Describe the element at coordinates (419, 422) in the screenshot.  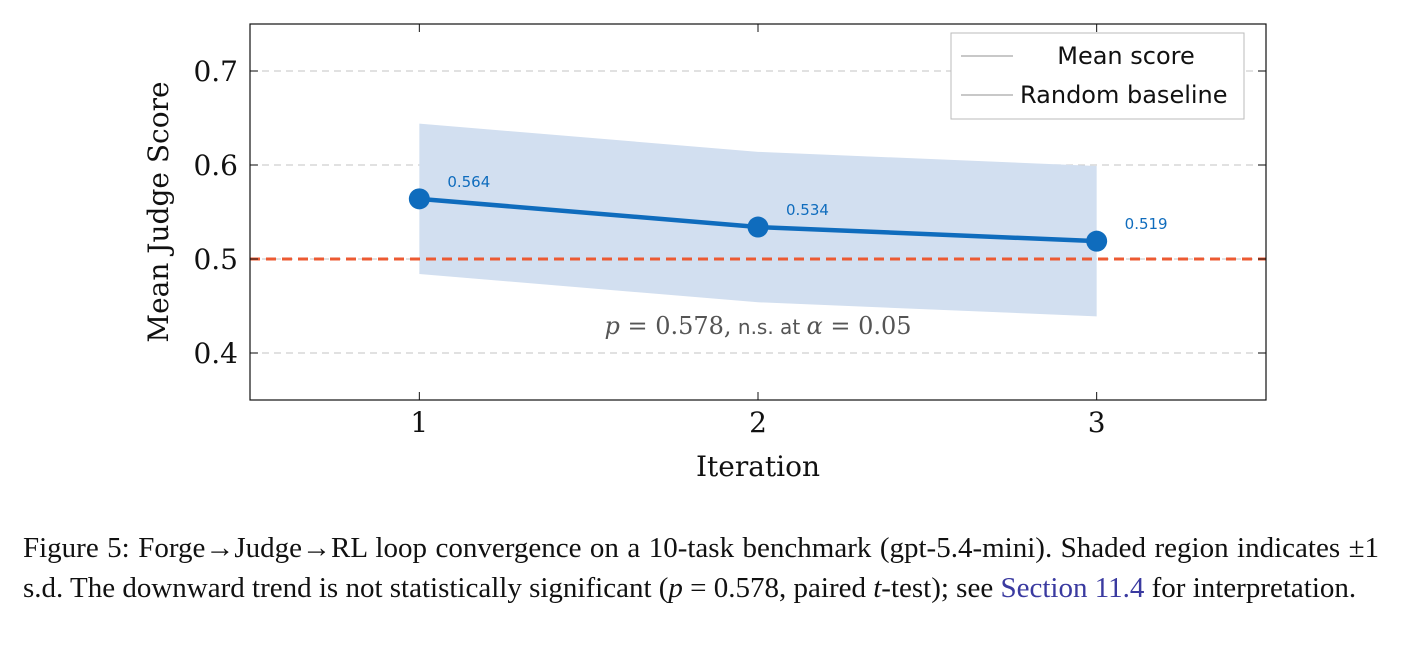
I see `x-tick-label: 1` at that location.